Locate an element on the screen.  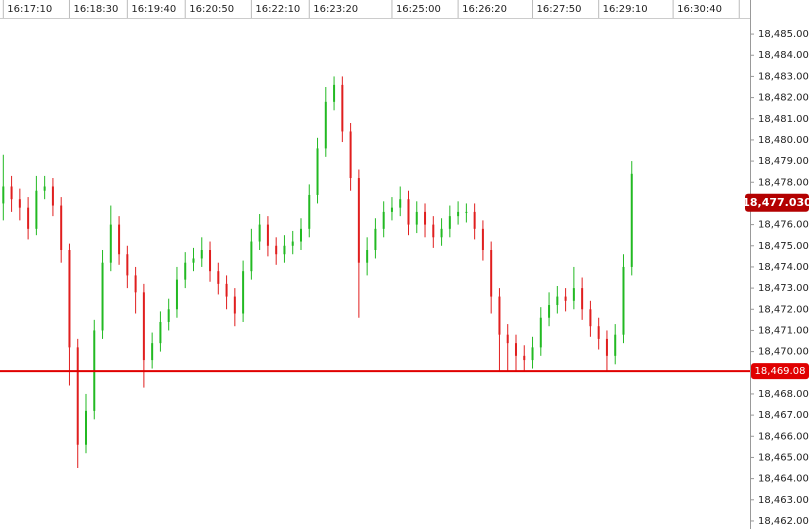
x-tick-label: 16:30:40 is located at coordinates (699, 9).